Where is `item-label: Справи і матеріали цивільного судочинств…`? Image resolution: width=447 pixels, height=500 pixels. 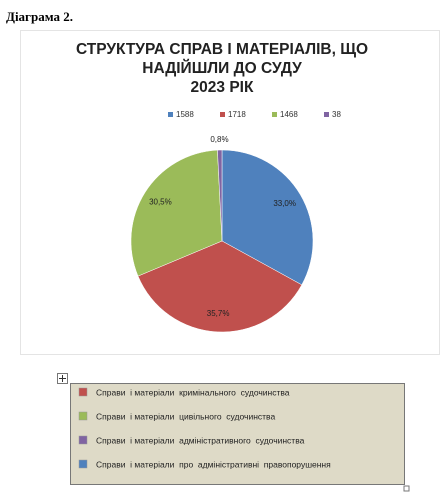
item-label: Справи і матеріали цивільного судочинств… is located at coordinates (185, 416).